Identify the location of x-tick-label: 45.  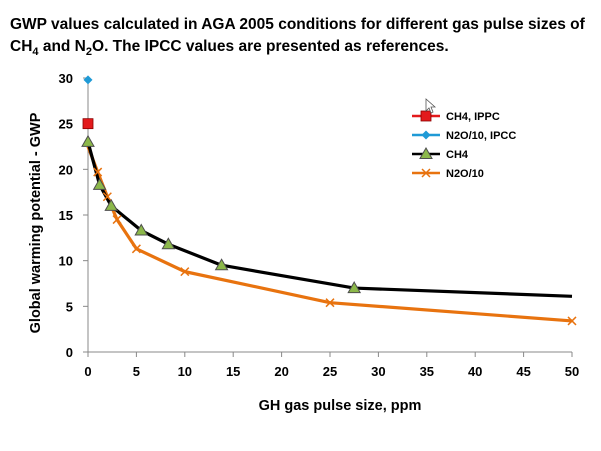
(523, 371).